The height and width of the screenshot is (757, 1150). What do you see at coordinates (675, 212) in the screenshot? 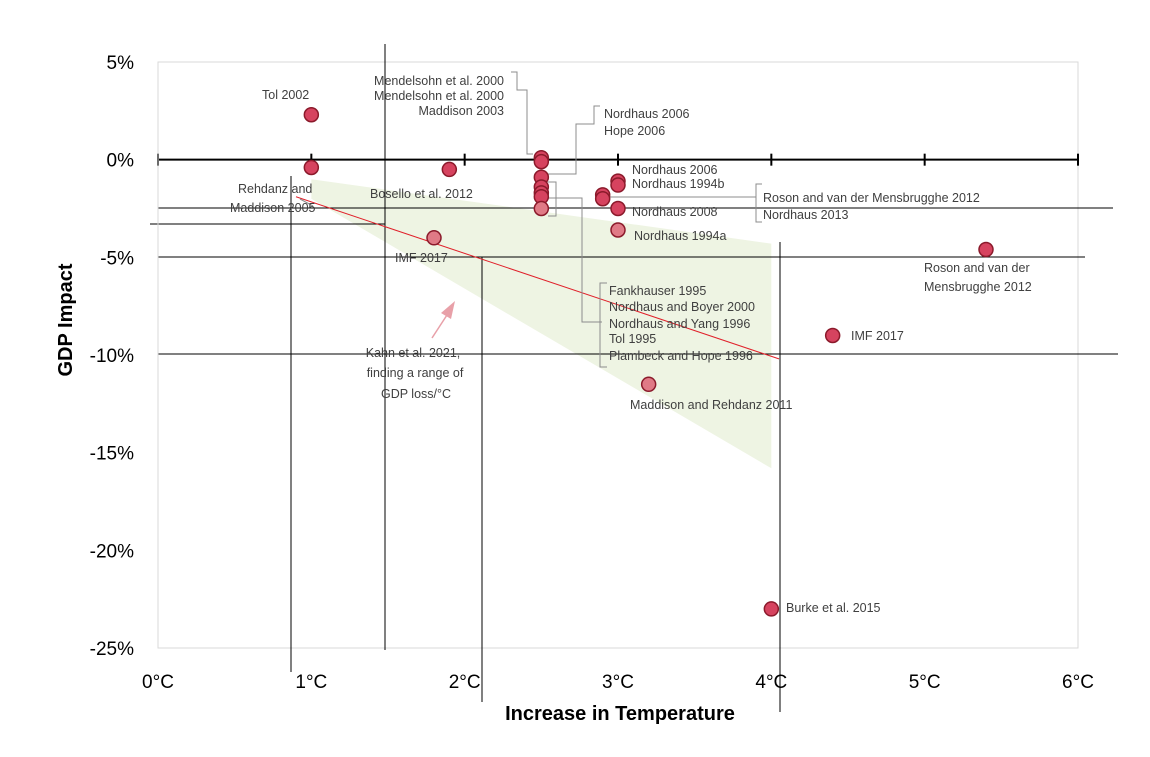
I see `label-nordhaus2008: Nordhaus 2008` at bounding box center [675, 212].